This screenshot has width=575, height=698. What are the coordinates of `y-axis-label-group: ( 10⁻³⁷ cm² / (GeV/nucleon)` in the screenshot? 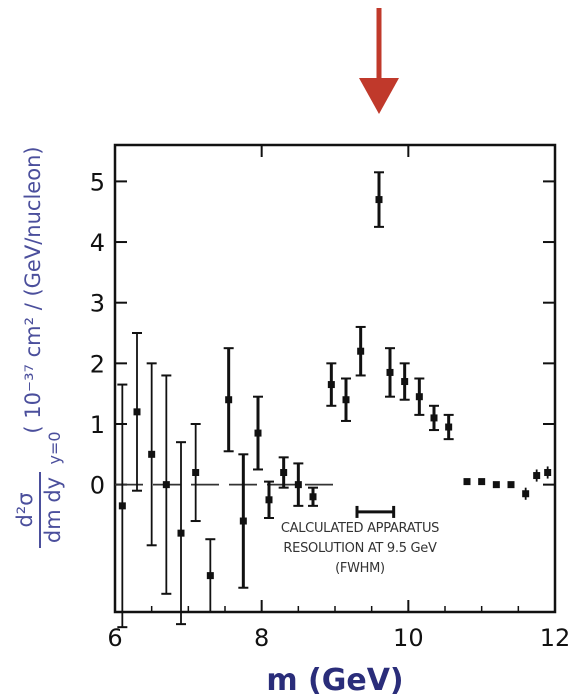 It's located at (33, 289).